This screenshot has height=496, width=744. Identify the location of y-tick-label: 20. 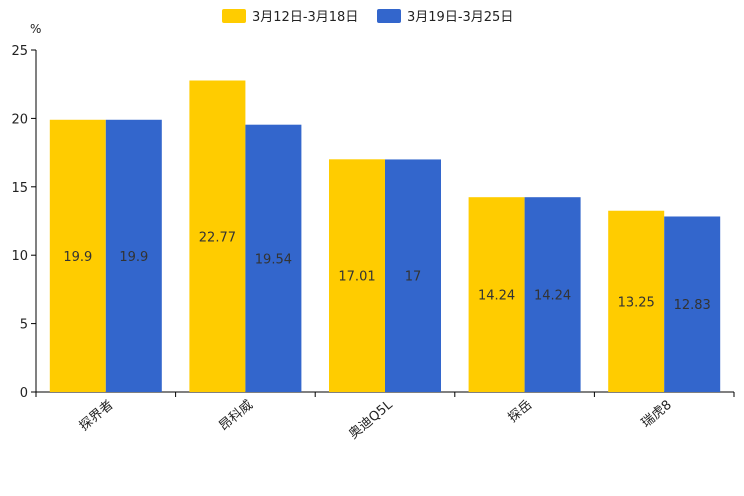
(19, 119).